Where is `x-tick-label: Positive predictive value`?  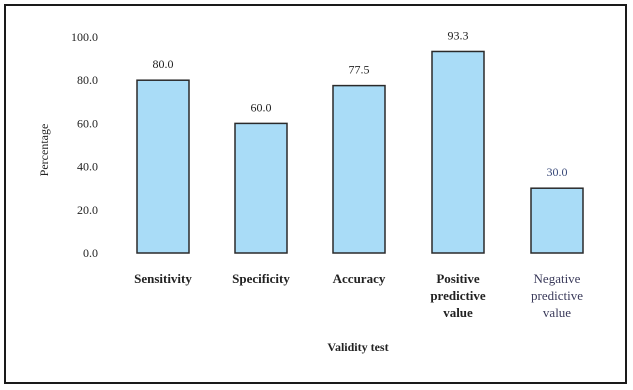
x-tick-label: Positive predictive value is located at coordinates (458, 295).